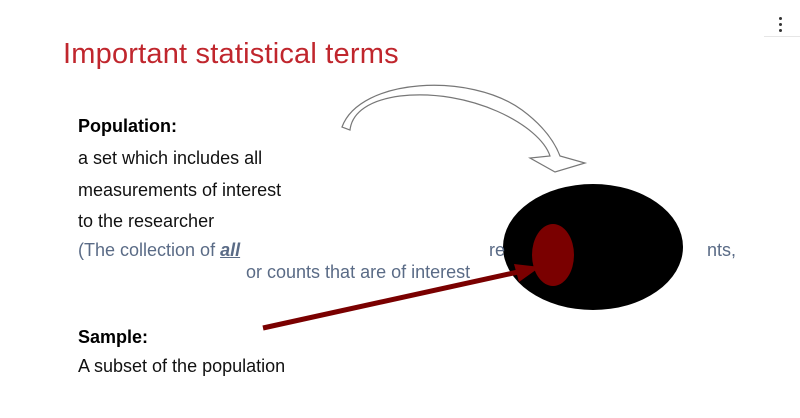 This screenshot has width=800, height=418. Describe the element at coordinates (401, 297) in the screenshot. I see `sample-pointer-arrow` at that location.